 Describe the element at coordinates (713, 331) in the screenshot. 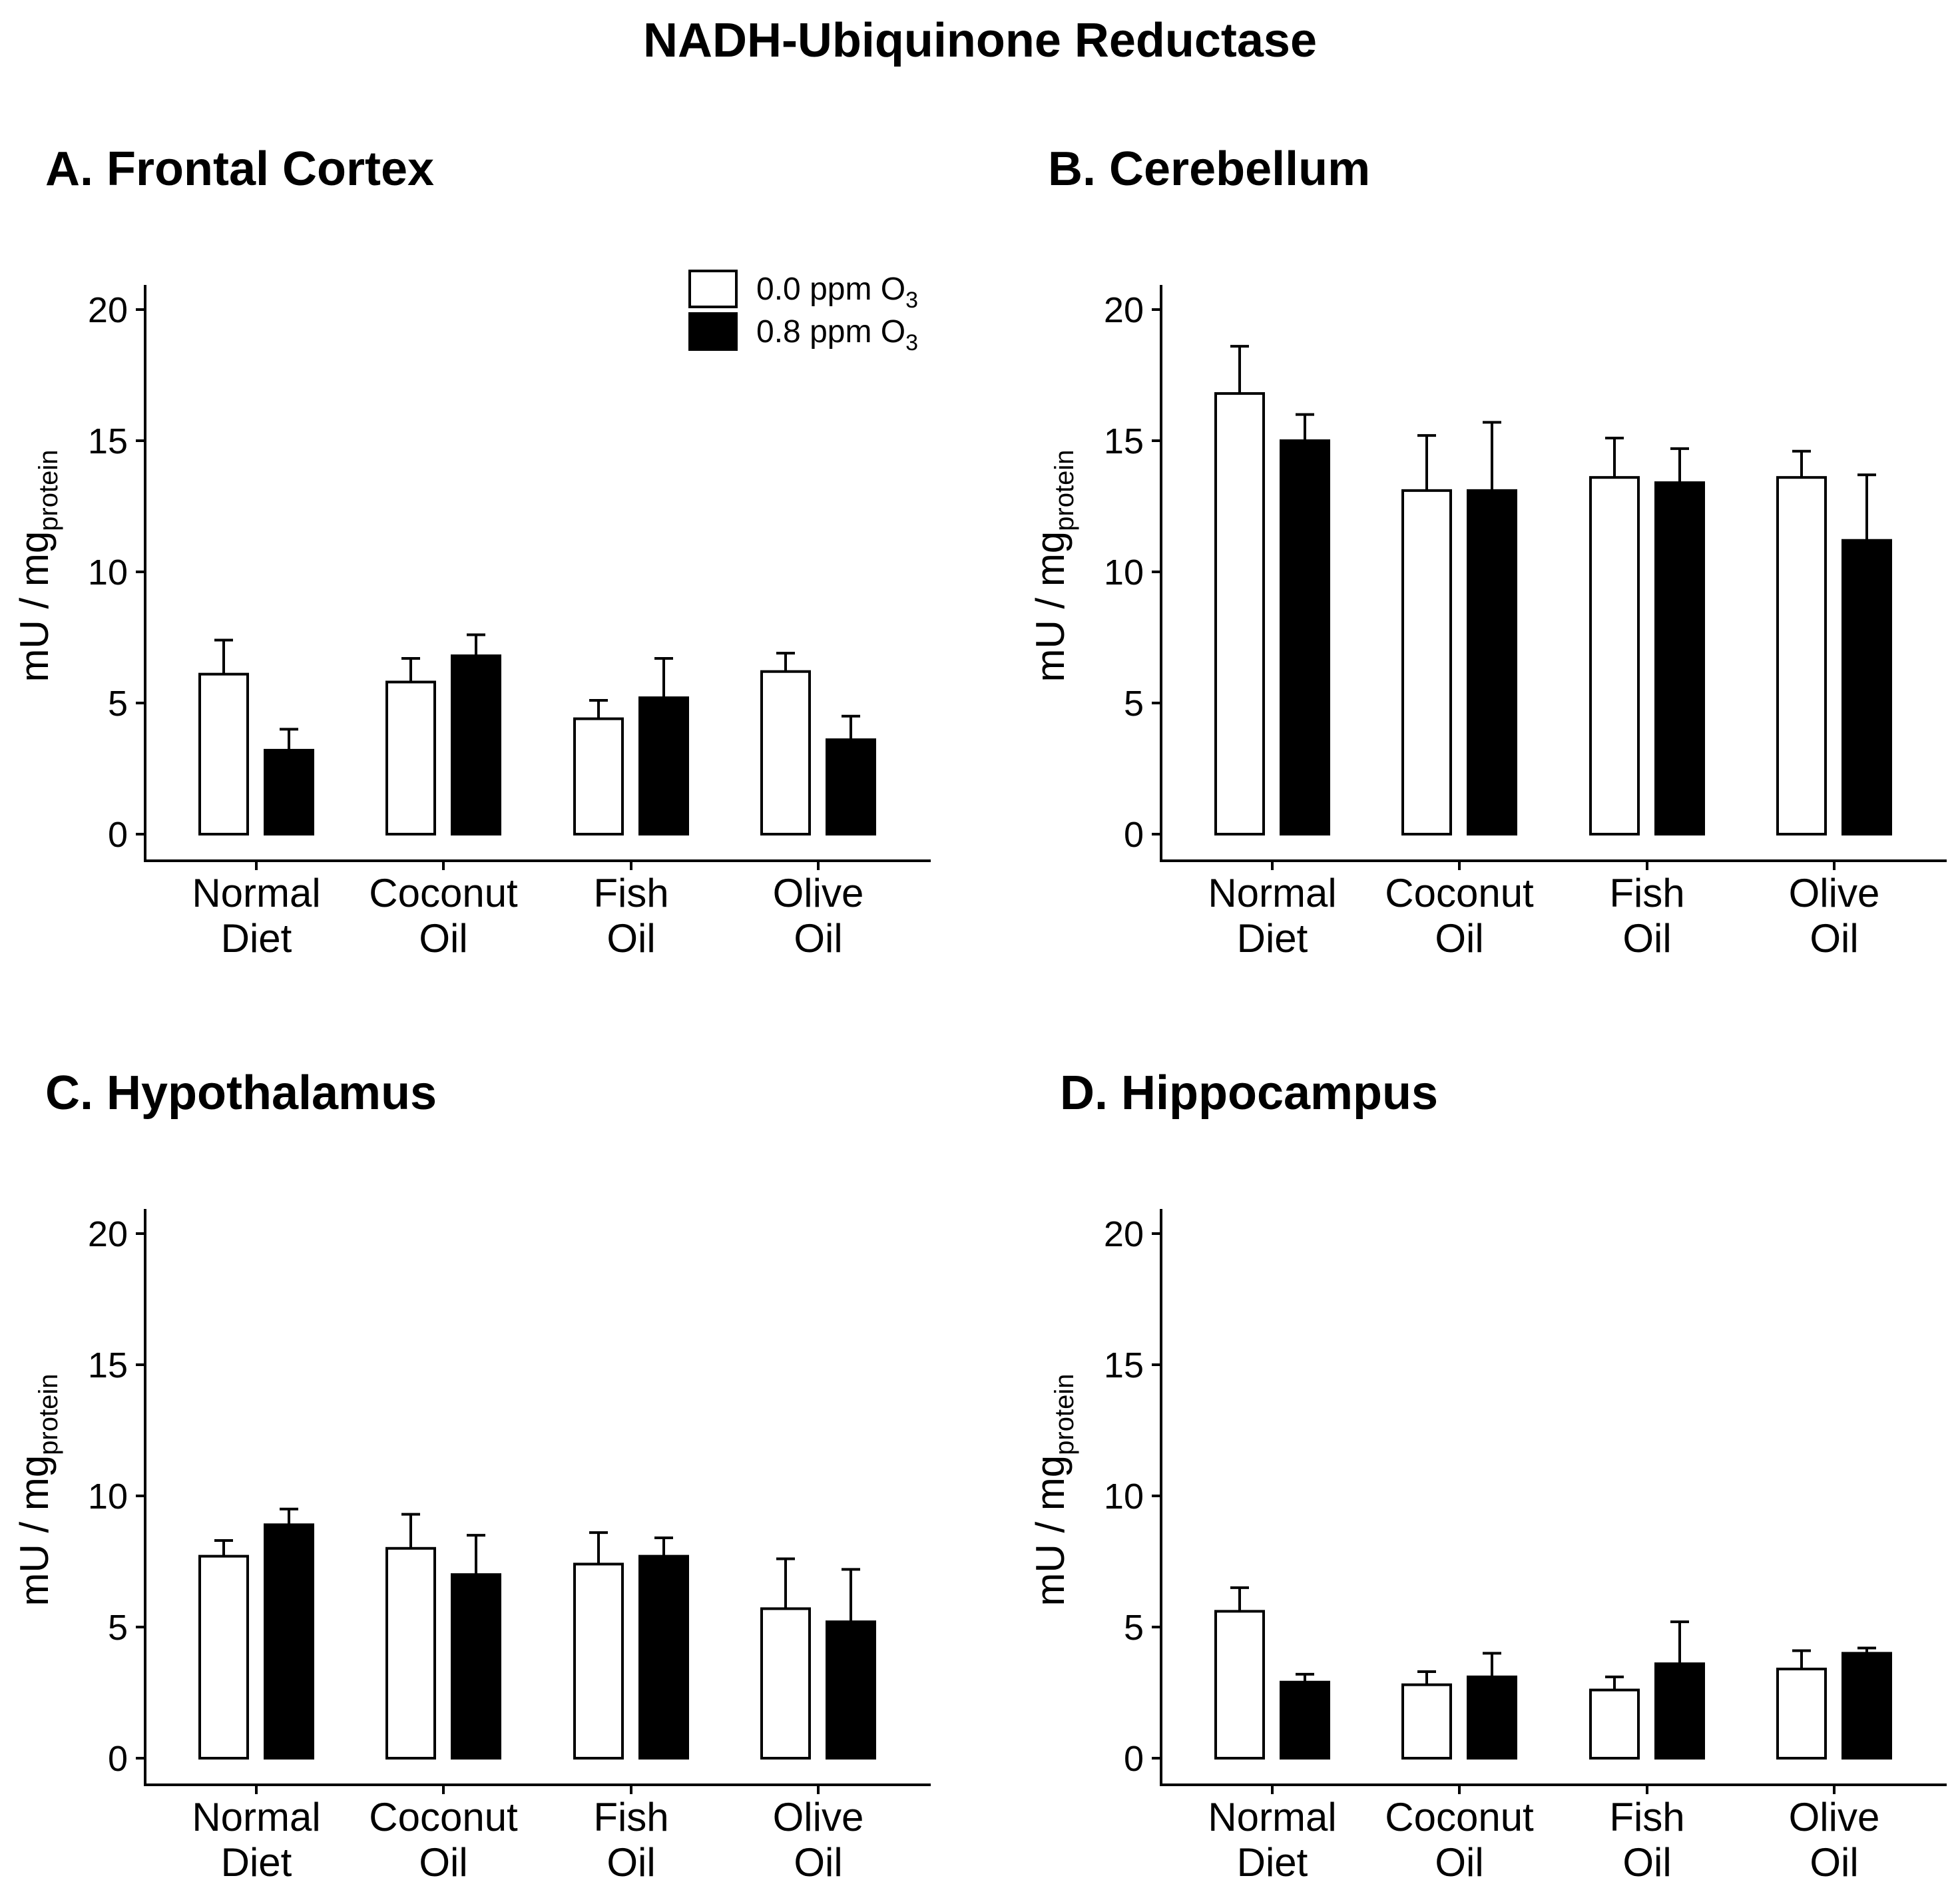

I see `legend-swatch-ozone` at that location.